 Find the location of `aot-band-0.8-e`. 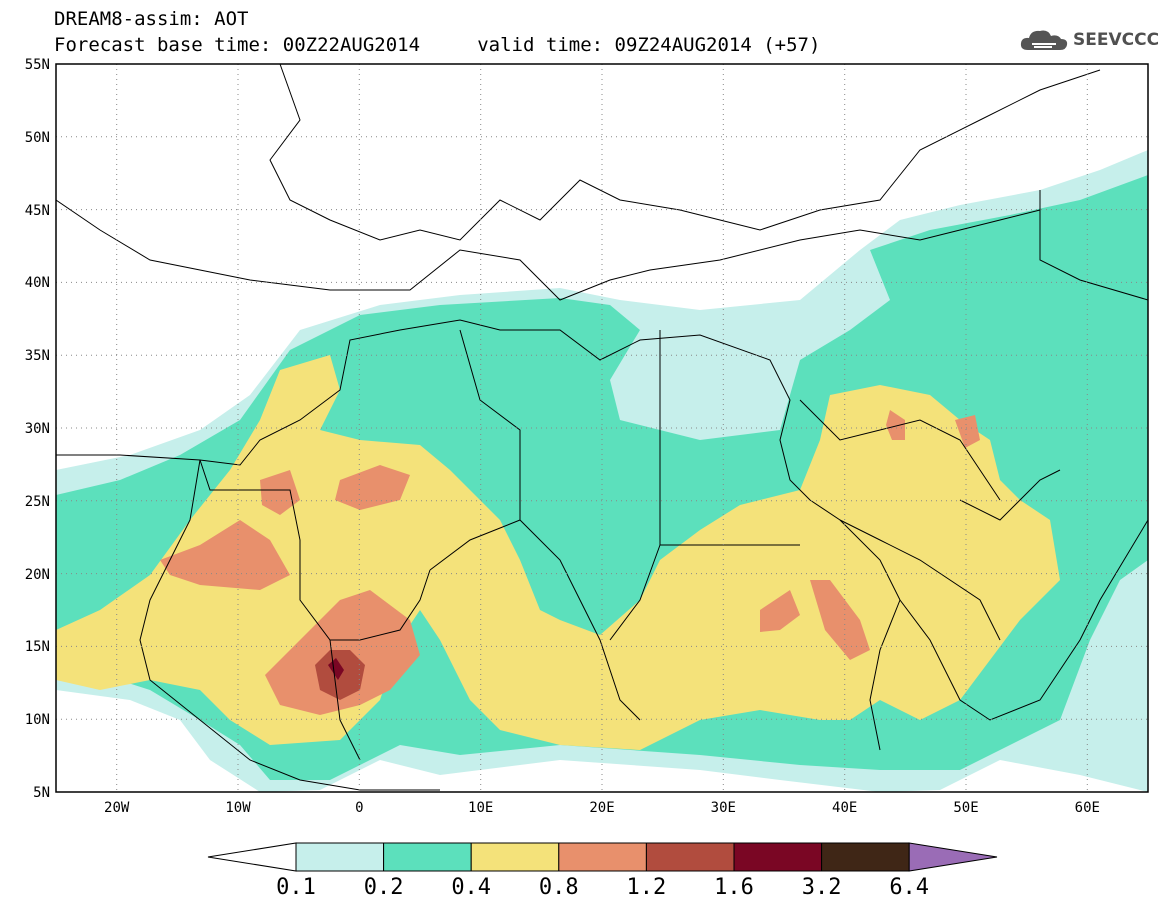

aot-band-0.8-e is located at coordinates (780, 611).